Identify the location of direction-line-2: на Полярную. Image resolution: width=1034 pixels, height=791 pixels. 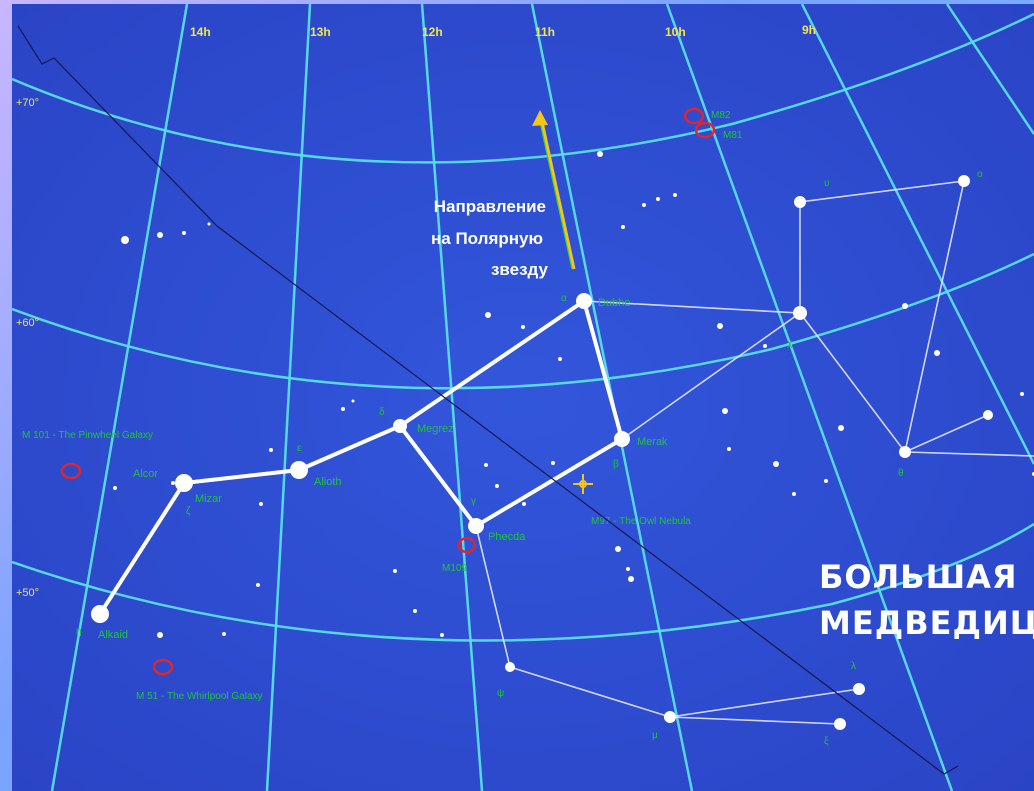
(487, 238).